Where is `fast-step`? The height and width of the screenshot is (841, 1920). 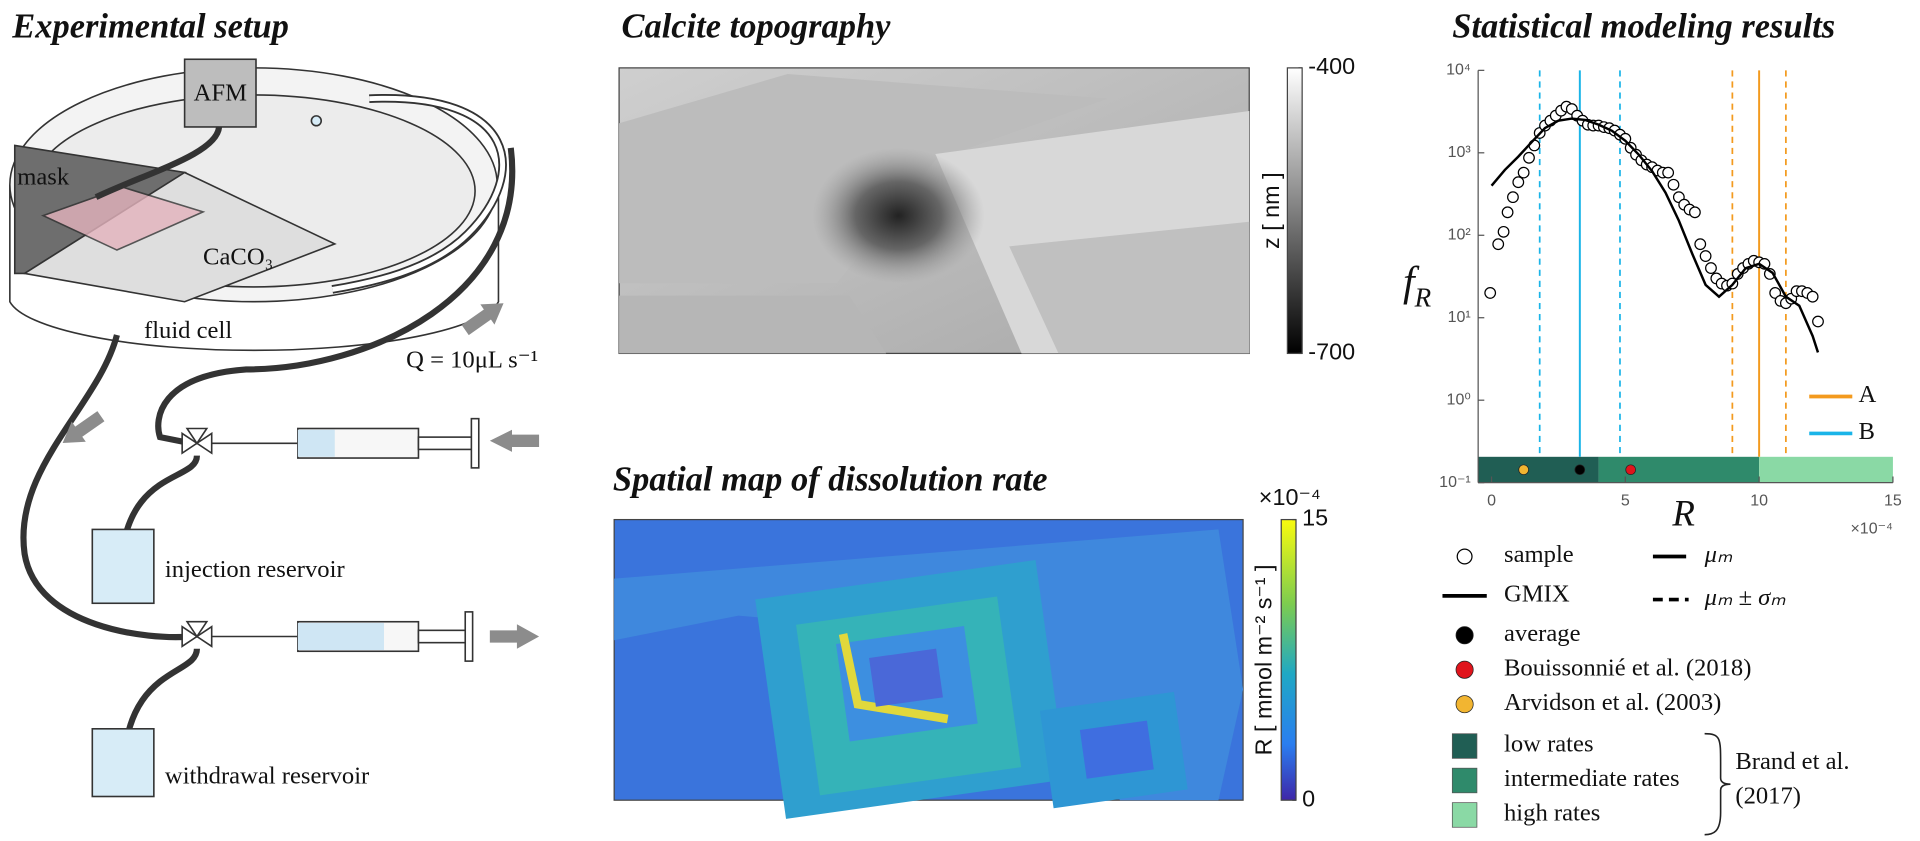
fast-step is located at coordinates (893, 678).